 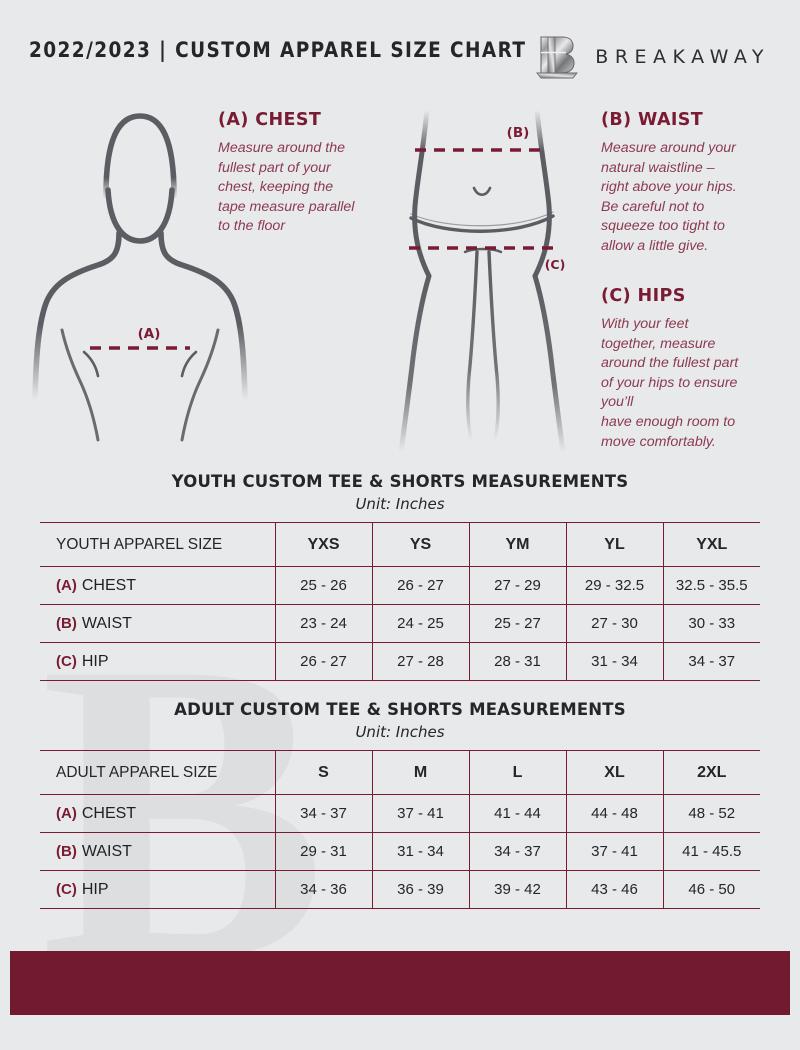 I want to click on waist-marker-label: (B), so click(x=518, y=133).